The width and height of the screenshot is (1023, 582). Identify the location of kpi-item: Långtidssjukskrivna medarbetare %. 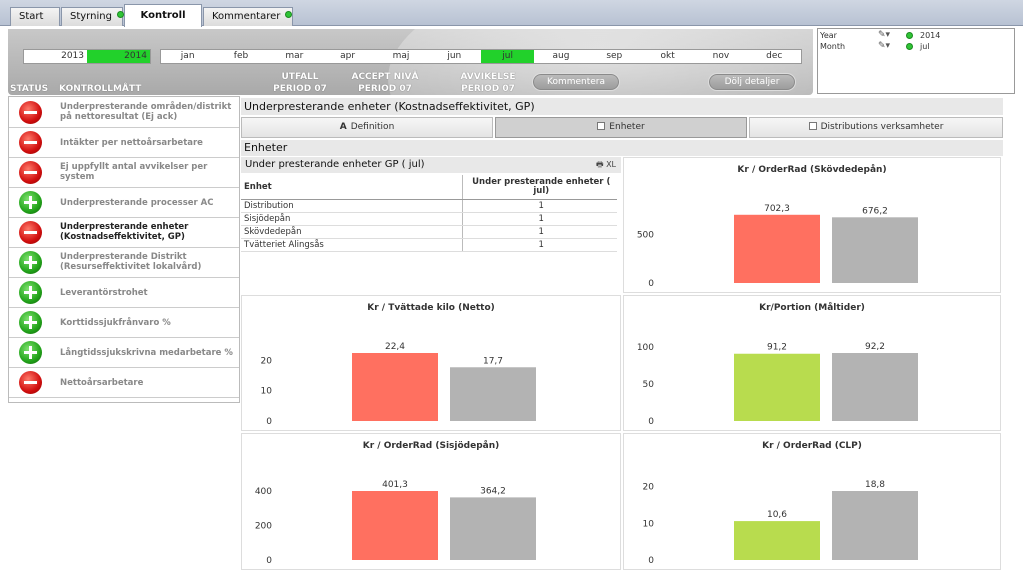
(124, 353).